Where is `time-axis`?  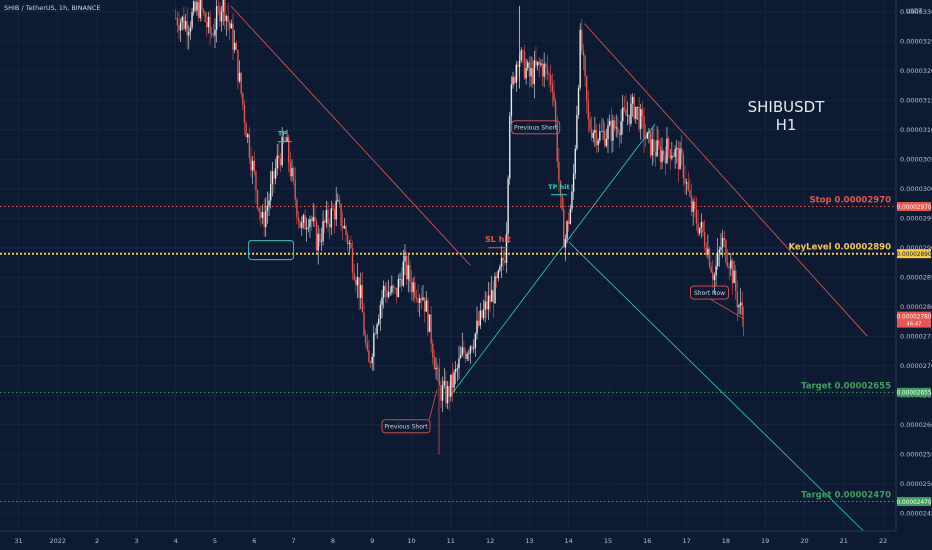 time-axis is located at coordinates (466, 540).